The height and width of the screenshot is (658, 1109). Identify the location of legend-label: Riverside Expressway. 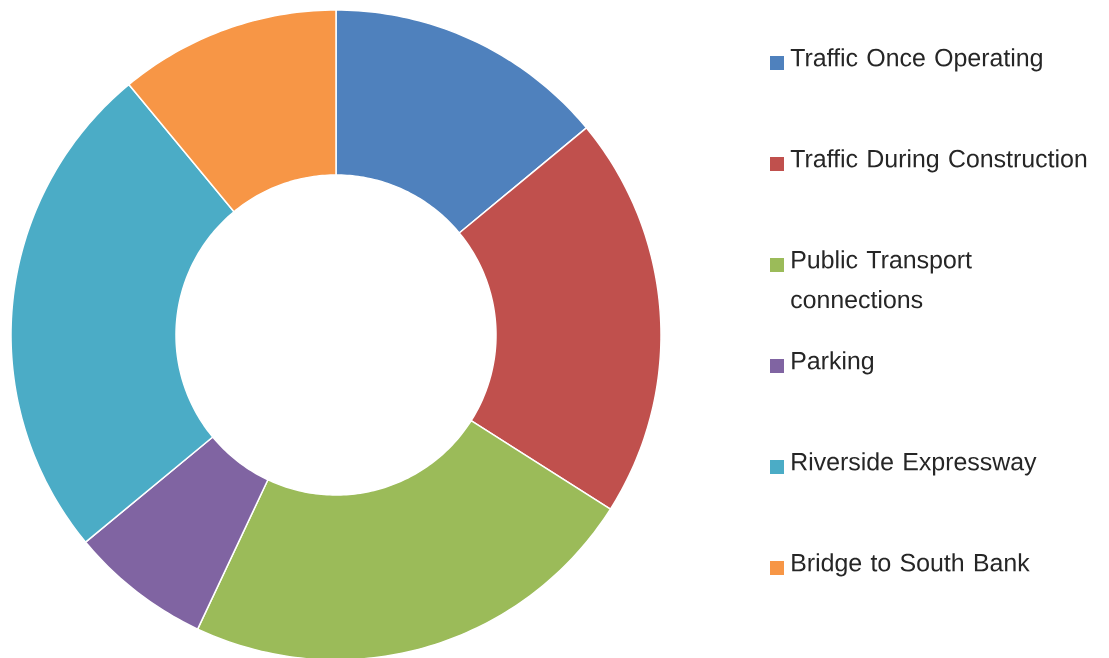
(914, 464).